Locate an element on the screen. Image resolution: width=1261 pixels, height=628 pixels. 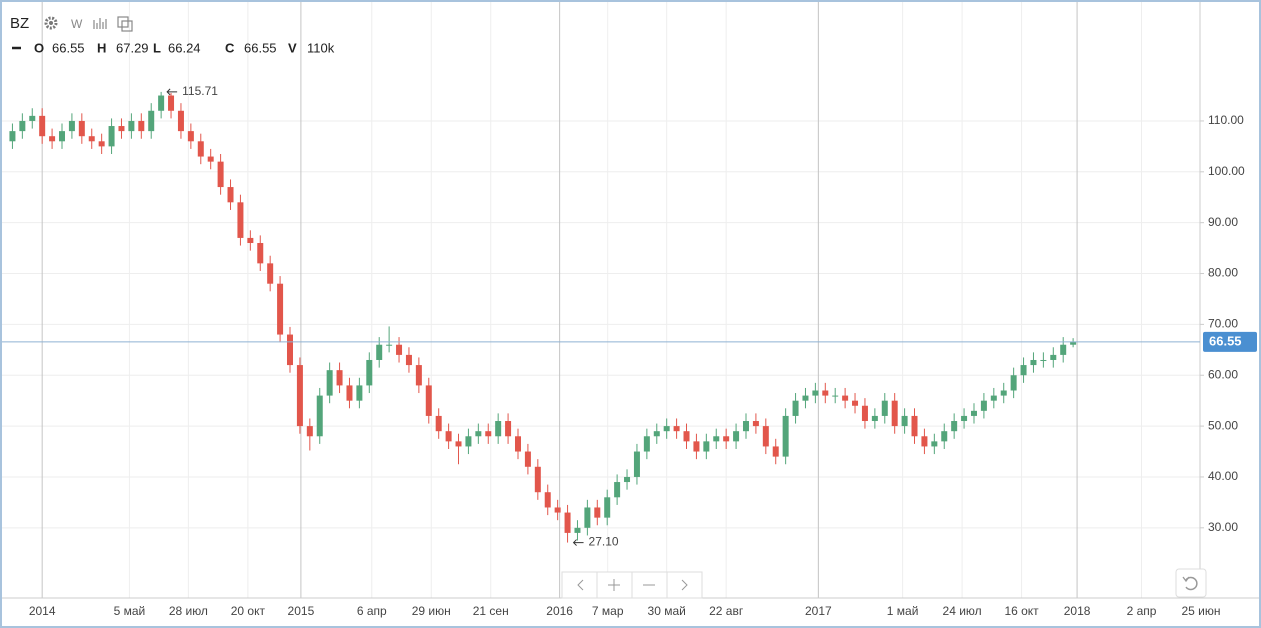
settings-icon is located at coordinates (51, 23).